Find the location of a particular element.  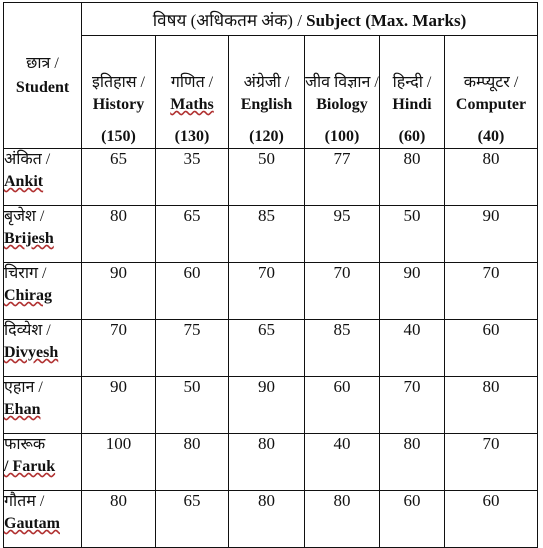

subject-name-hi: हिन्दी / is located at coordinates (412, 82).